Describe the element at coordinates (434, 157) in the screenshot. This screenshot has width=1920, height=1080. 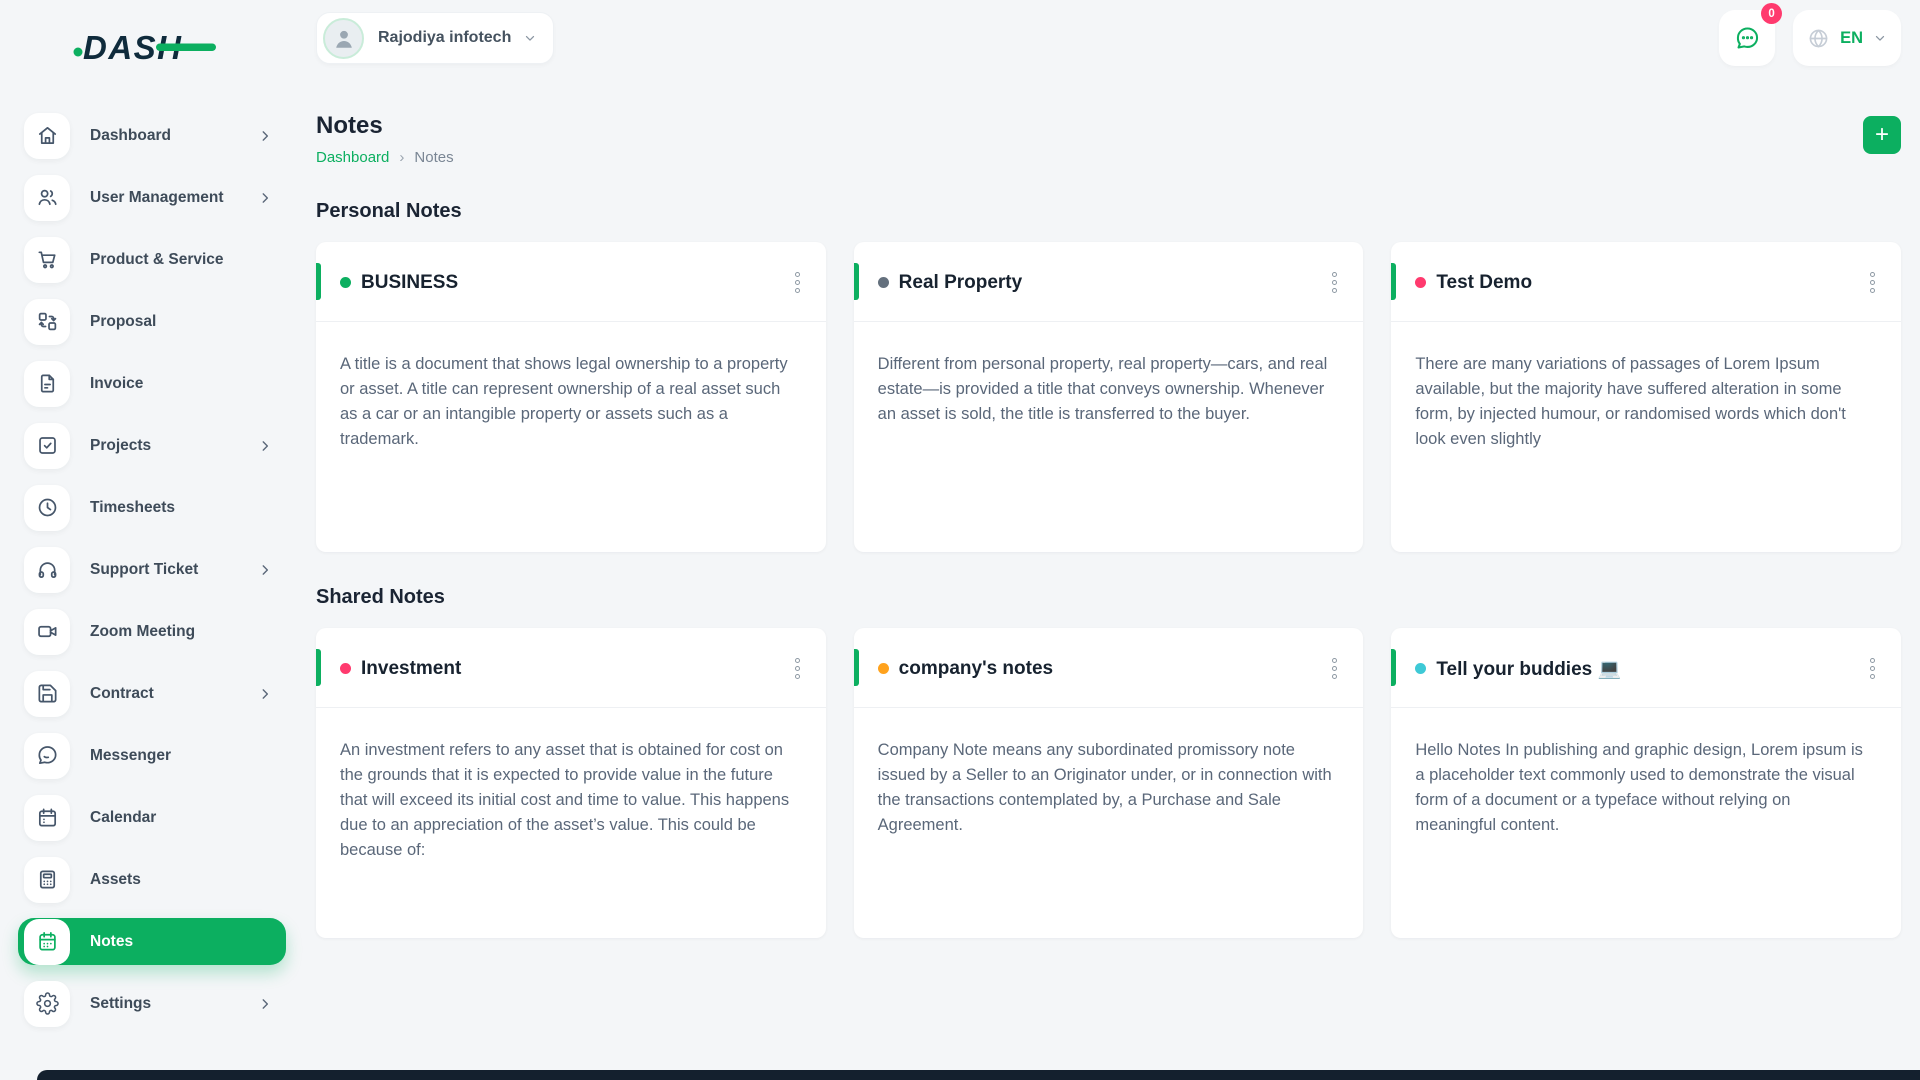
I see `breadcrumb-current: Notes` at that location.